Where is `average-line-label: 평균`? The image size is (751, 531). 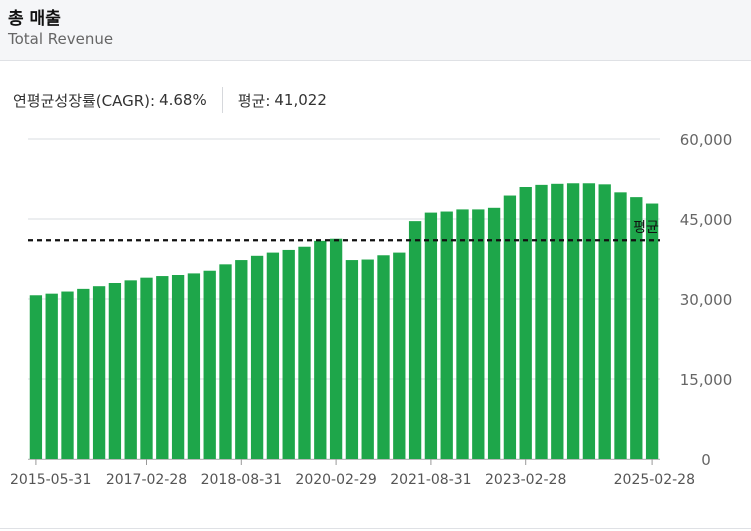 average-line-label: 평균 is located at coordinates (646, 228).